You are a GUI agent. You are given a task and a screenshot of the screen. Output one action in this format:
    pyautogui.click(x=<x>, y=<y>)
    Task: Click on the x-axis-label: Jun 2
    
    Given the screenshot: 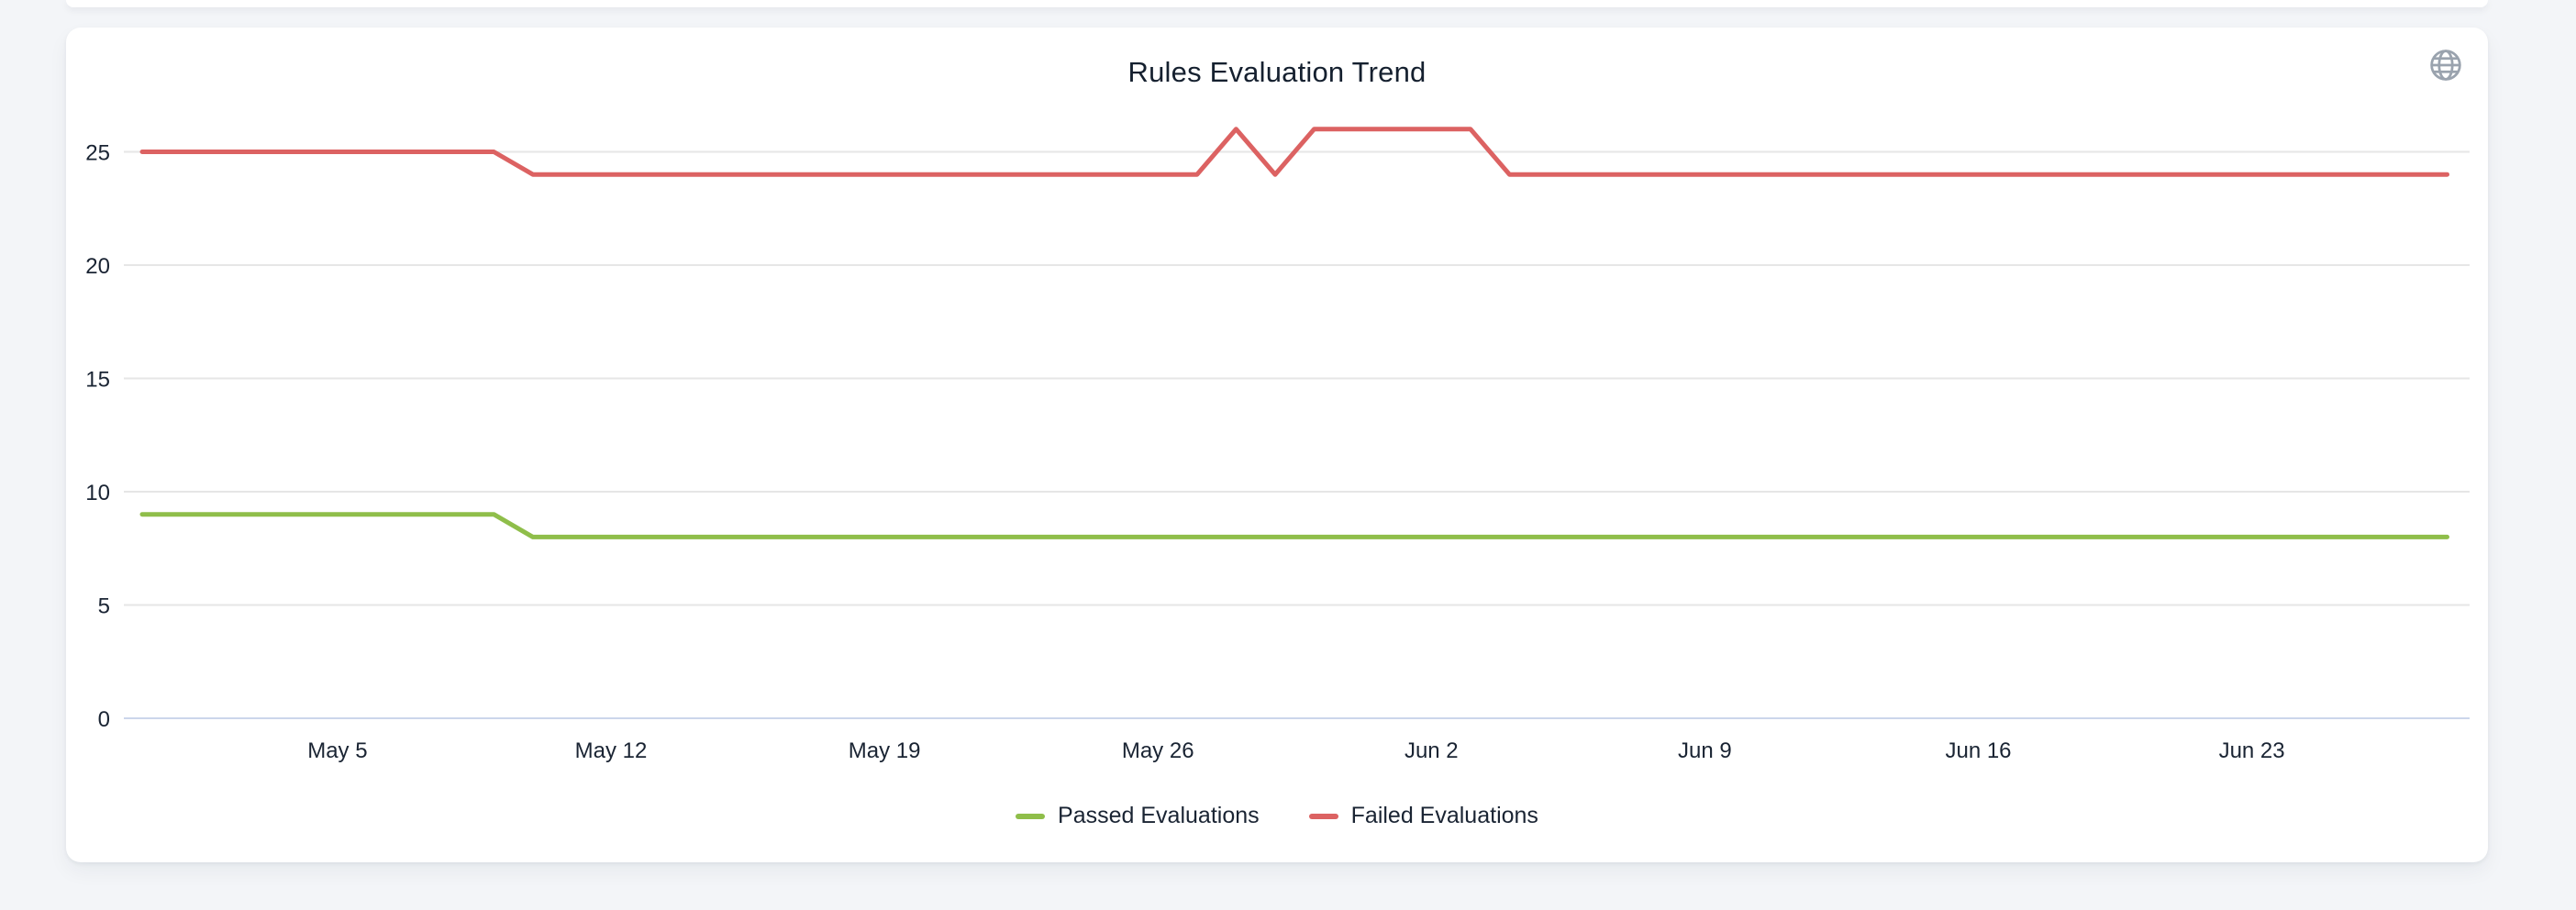 What is the action you would take?
    pyautogui.click(x=1432, y=750)
    